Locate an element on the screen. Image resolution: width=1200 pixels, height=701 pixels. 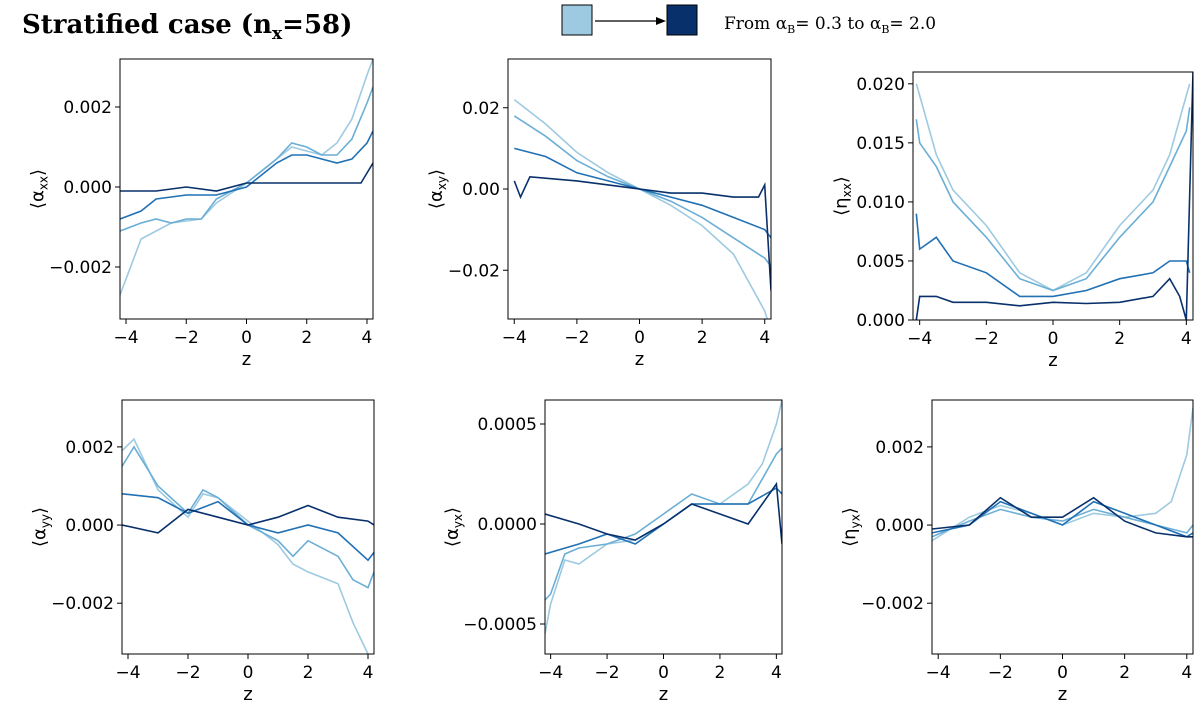
y-tick-label: 0.0005 is located at coordinates (507, 425).